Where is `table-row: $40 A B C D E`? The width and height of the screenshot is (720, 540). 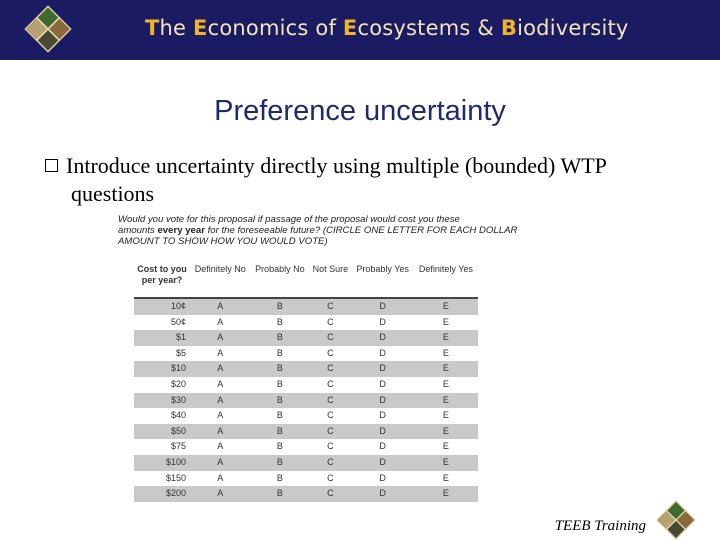
table-row: $40 A B C D E is located at coordinates (306, 416).